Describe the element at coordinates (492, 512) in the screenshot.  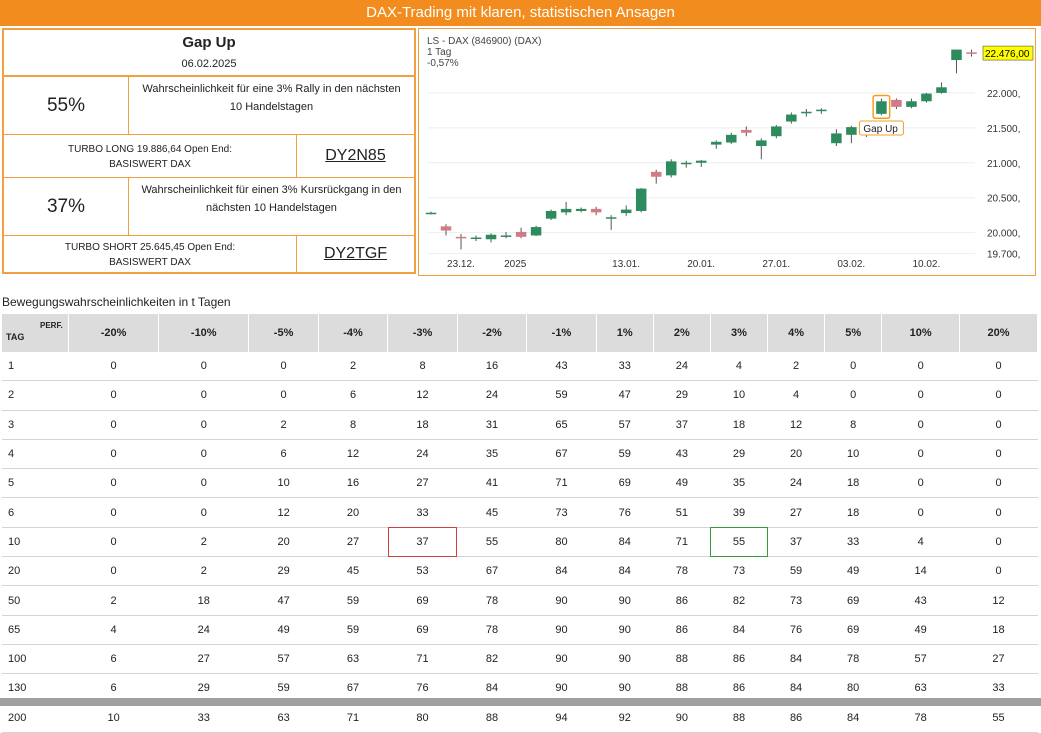
I see `probability-cell: 45` at that location.